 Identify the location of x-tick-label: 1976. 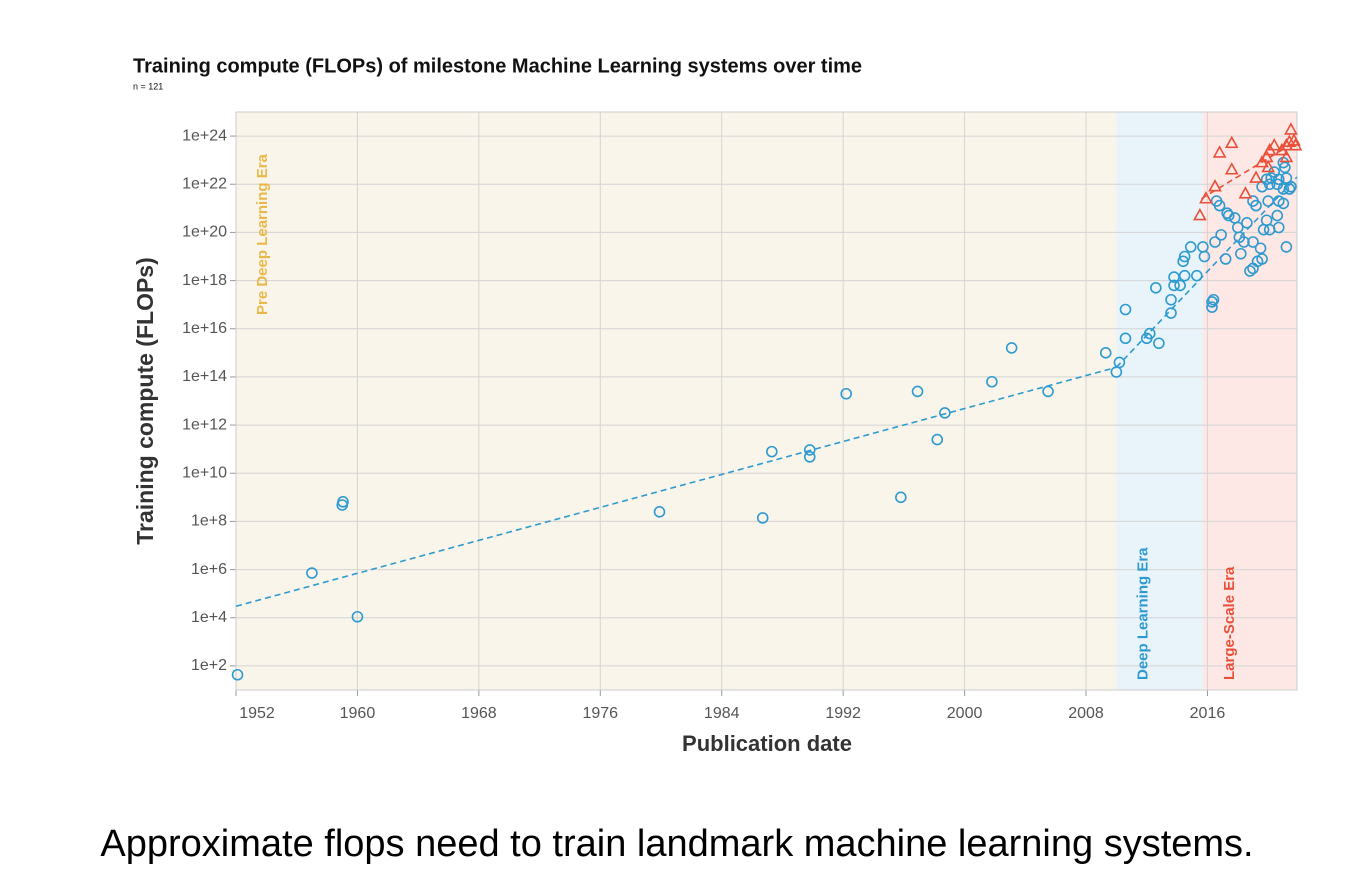
(600, 713).